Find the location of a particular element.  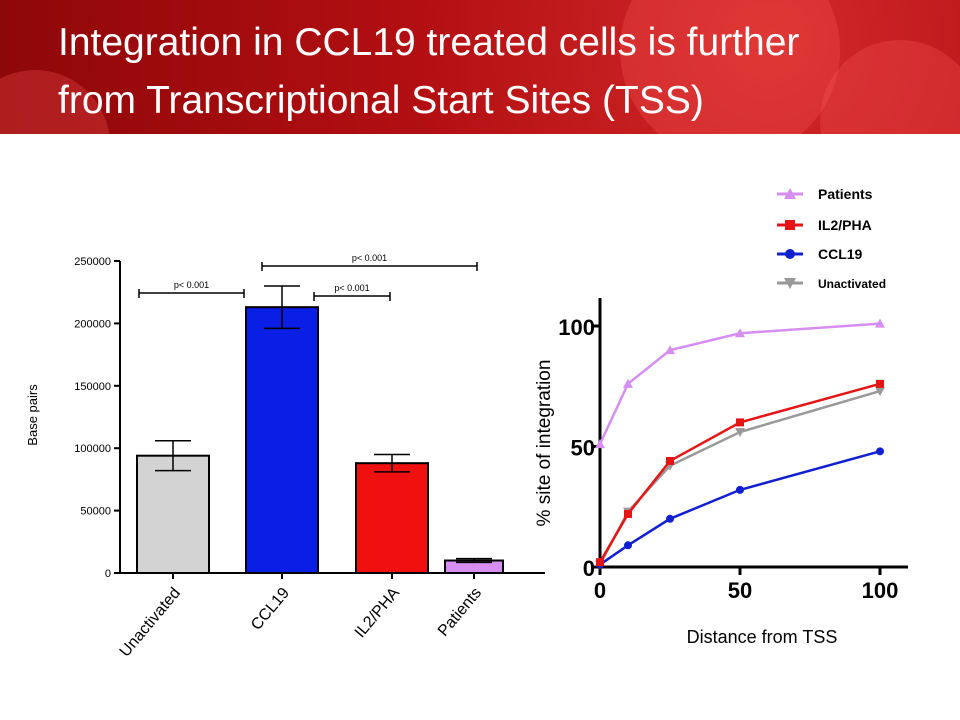

line-x-tick-label: 0 is located at coordinates (600, 590).